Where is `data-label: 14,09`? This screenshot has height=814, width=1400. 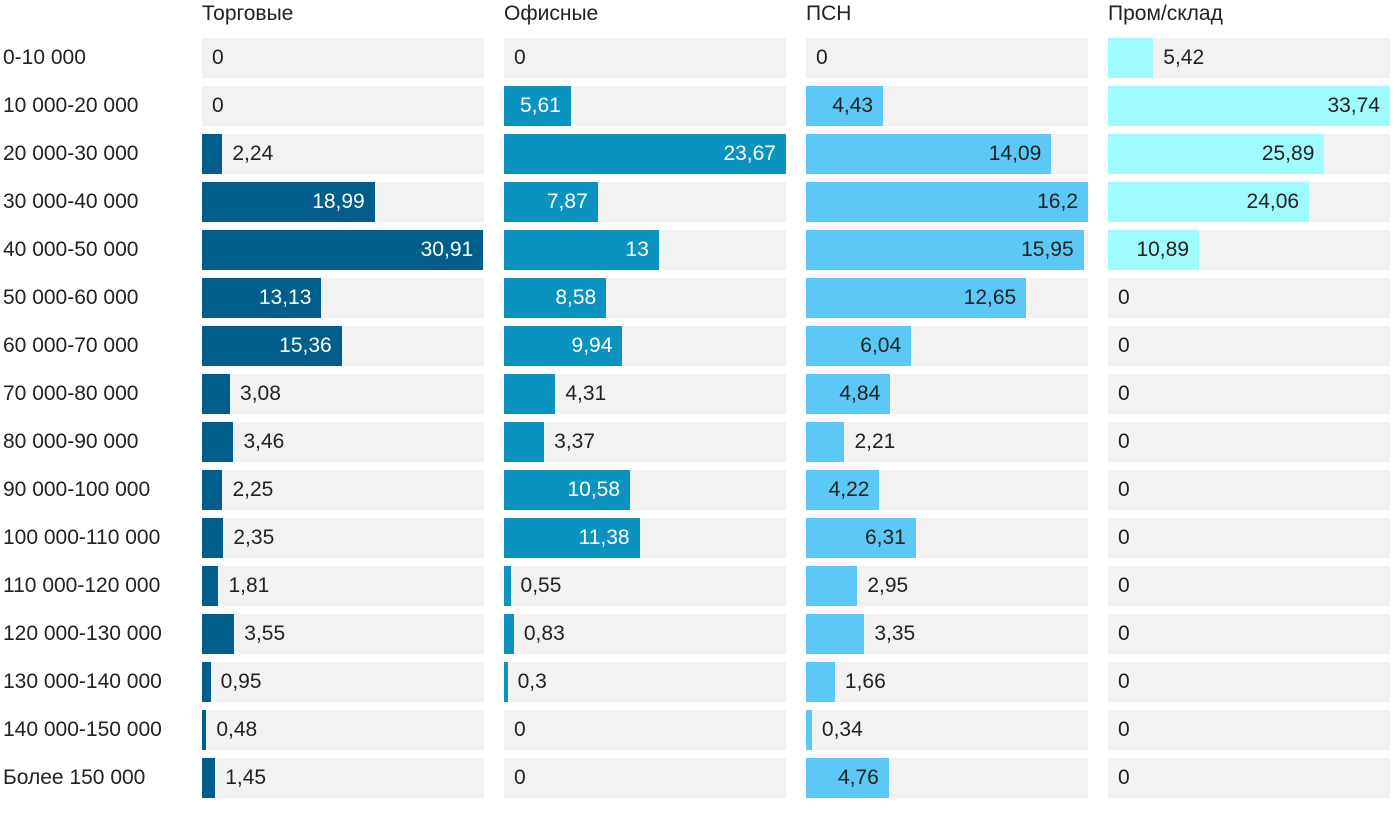
data-label: 14,09 is located at coordinates (1015, 153).